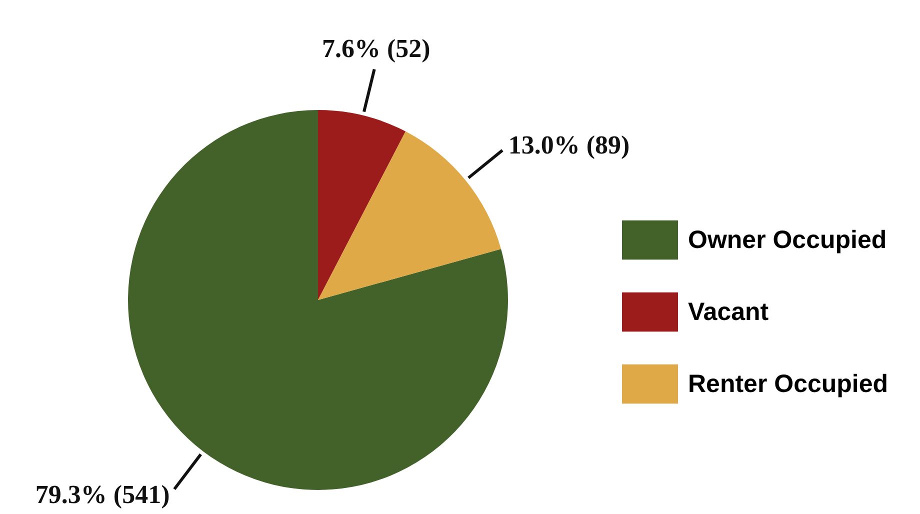 The height and width of the screenshot is (514, 920). I want to click on data-label: 79.3% (541), so click(102, 495).